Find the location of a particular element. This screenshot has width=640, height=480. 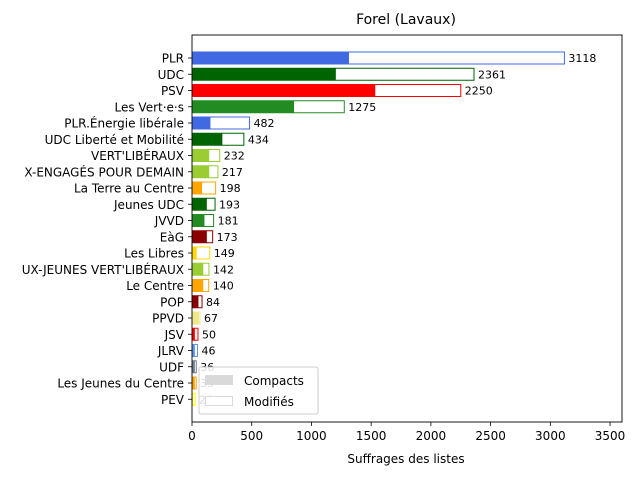

bar-value-label: 198 is located at coordinates (230, 188).